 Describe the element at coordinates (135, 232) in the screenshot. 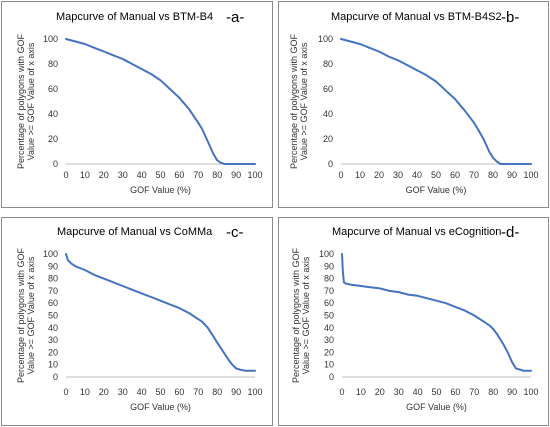

I see `chart-title: Mapcurve of Manual vs CoMMa` at that location.